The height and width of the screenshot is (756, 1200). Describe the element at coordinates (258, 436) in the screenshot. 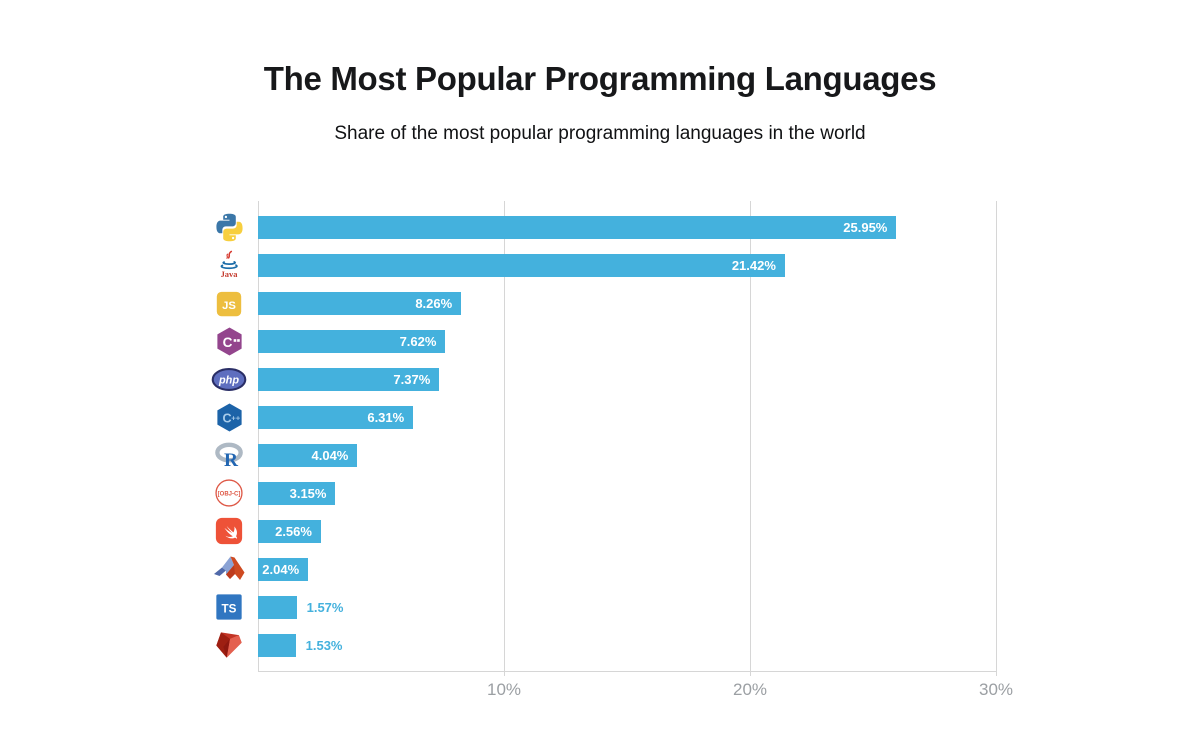

I see `gridline-0pct` at that location.